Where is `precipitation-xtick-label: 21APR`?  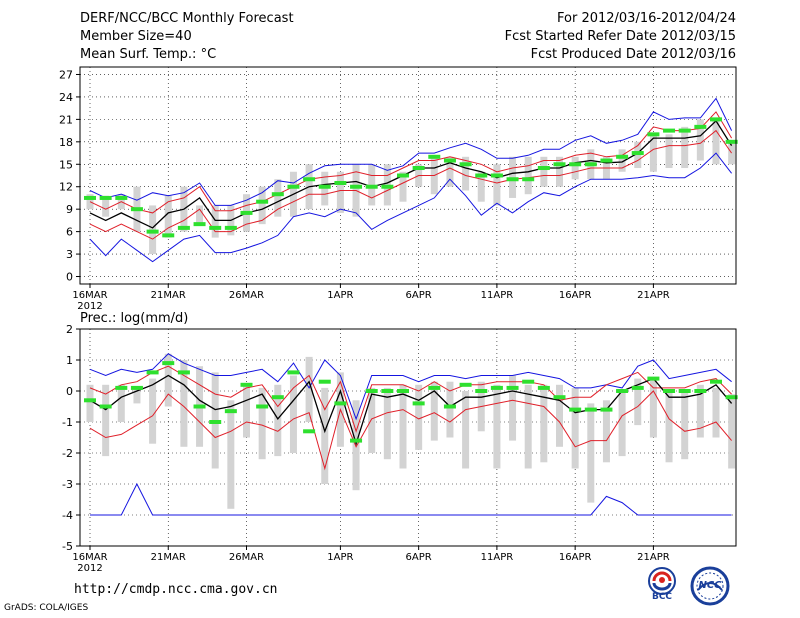
precipitation-xtick-label: 21APR is located at coordinates (653, 557).